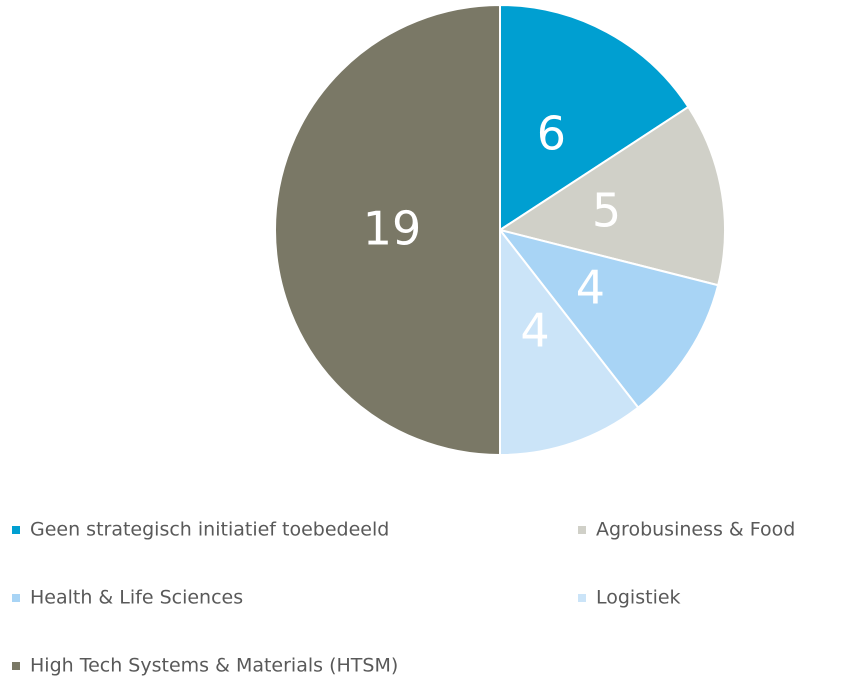 The image size is (849, 680). Describe the element at coordinates (606, 211) in the screenshot. I see `data-label: 5` at that location.